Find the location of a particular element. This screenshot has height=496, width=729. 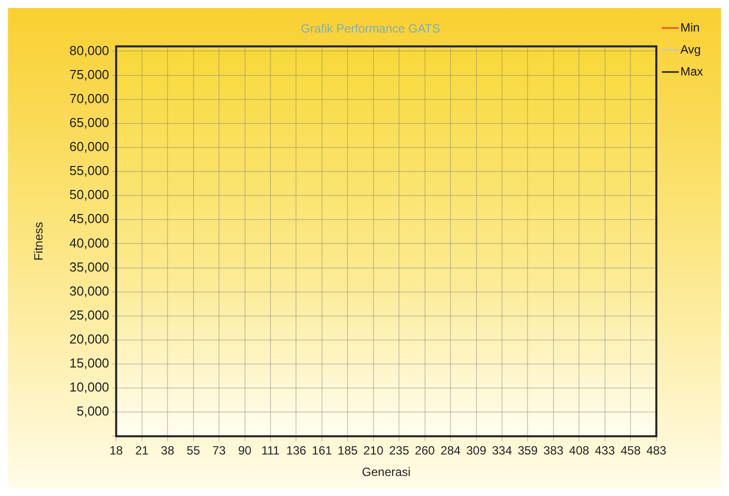

x-tick-label: 433 is located at coordinates (605, 451).